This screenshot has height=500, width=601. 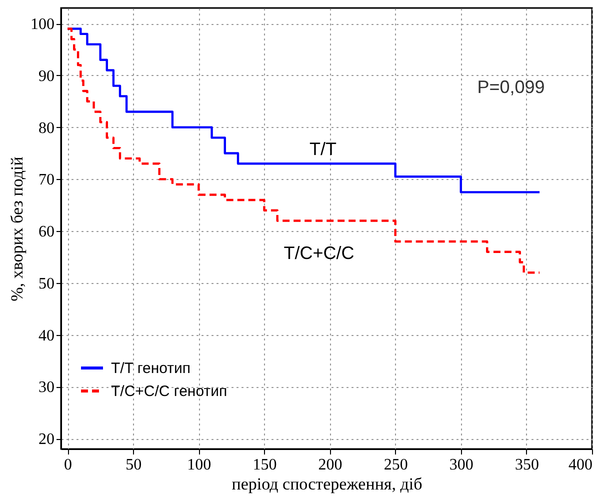 I want to click on x-tick-label: 0, so click(x=68, y=465).